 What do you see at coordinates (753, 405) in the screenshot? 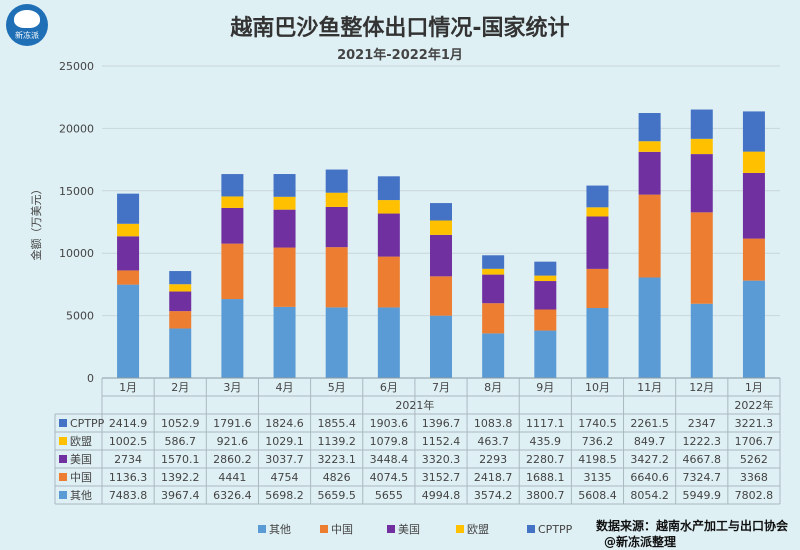
I see `year-group-label: 2022年` at bounding box center [753, 405].